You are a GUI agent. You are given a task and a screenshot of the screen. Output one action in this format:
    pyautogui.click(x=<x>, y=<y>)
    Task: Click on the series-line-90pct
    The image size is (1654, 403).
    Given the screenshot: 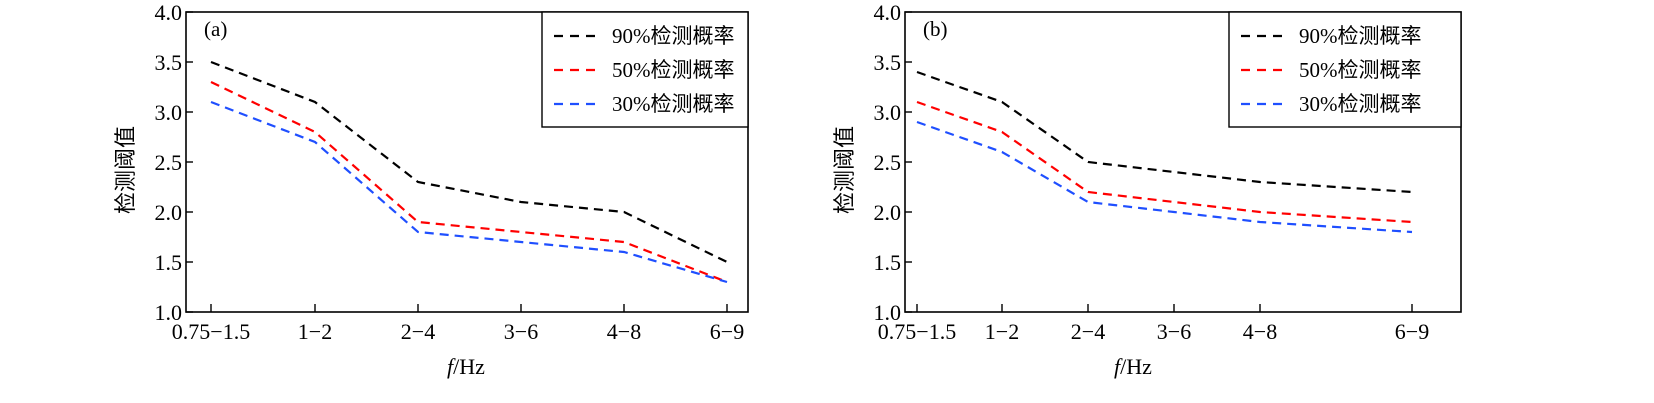 What is the action you would take?
    pyautogui.click(x=1164, y=132)
    